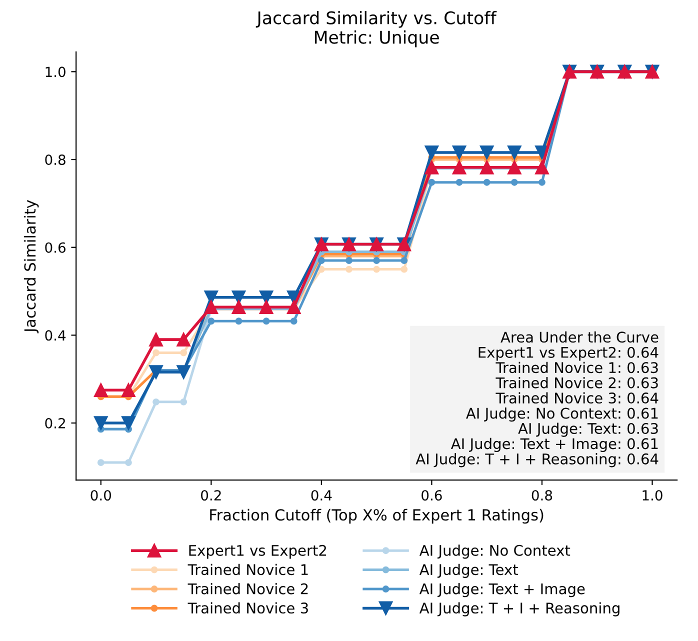  What do you see at coordinates (537, 460) in the screenshot?
I see `annotation: AI Judge: T + I + Reasoning: 0.64` at bounding box center [537, 460].